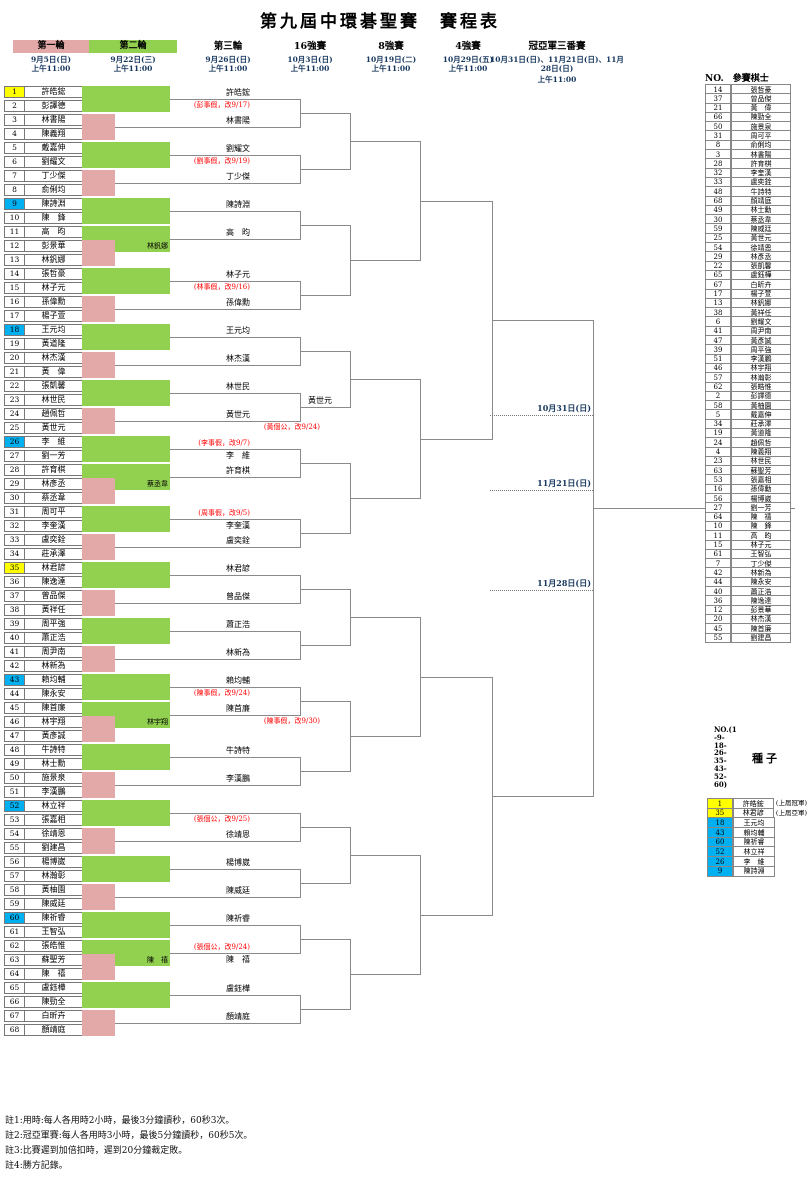  Describe the element at coordinates (754, 871) in the screenshot. I see `seed-name-cell: 陳詩淵` at that location.